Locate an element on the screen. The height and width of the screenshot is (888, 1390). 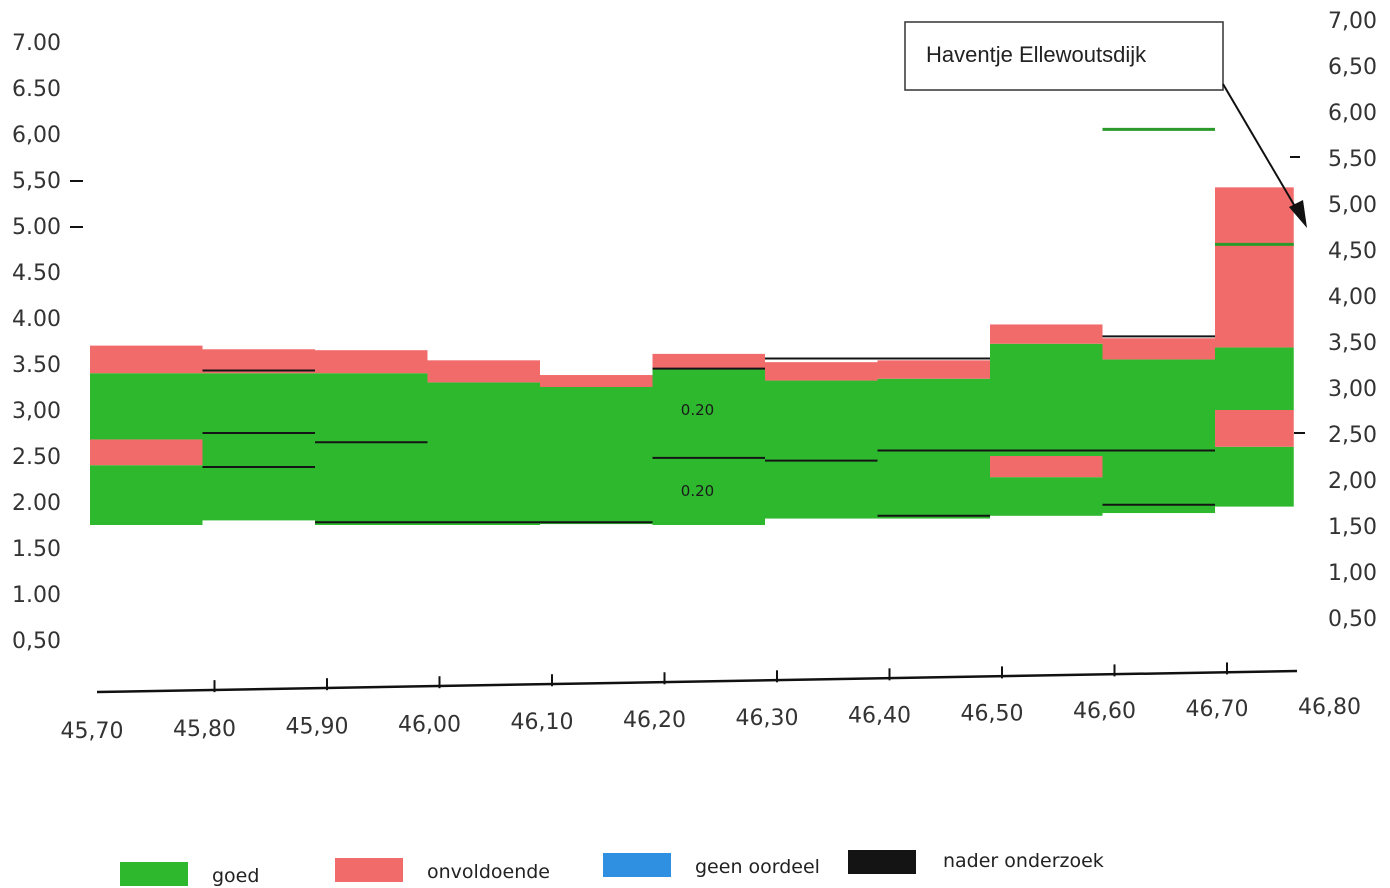
y-left-tick-label-4: 5.00 is located at coordinates (36, 227).